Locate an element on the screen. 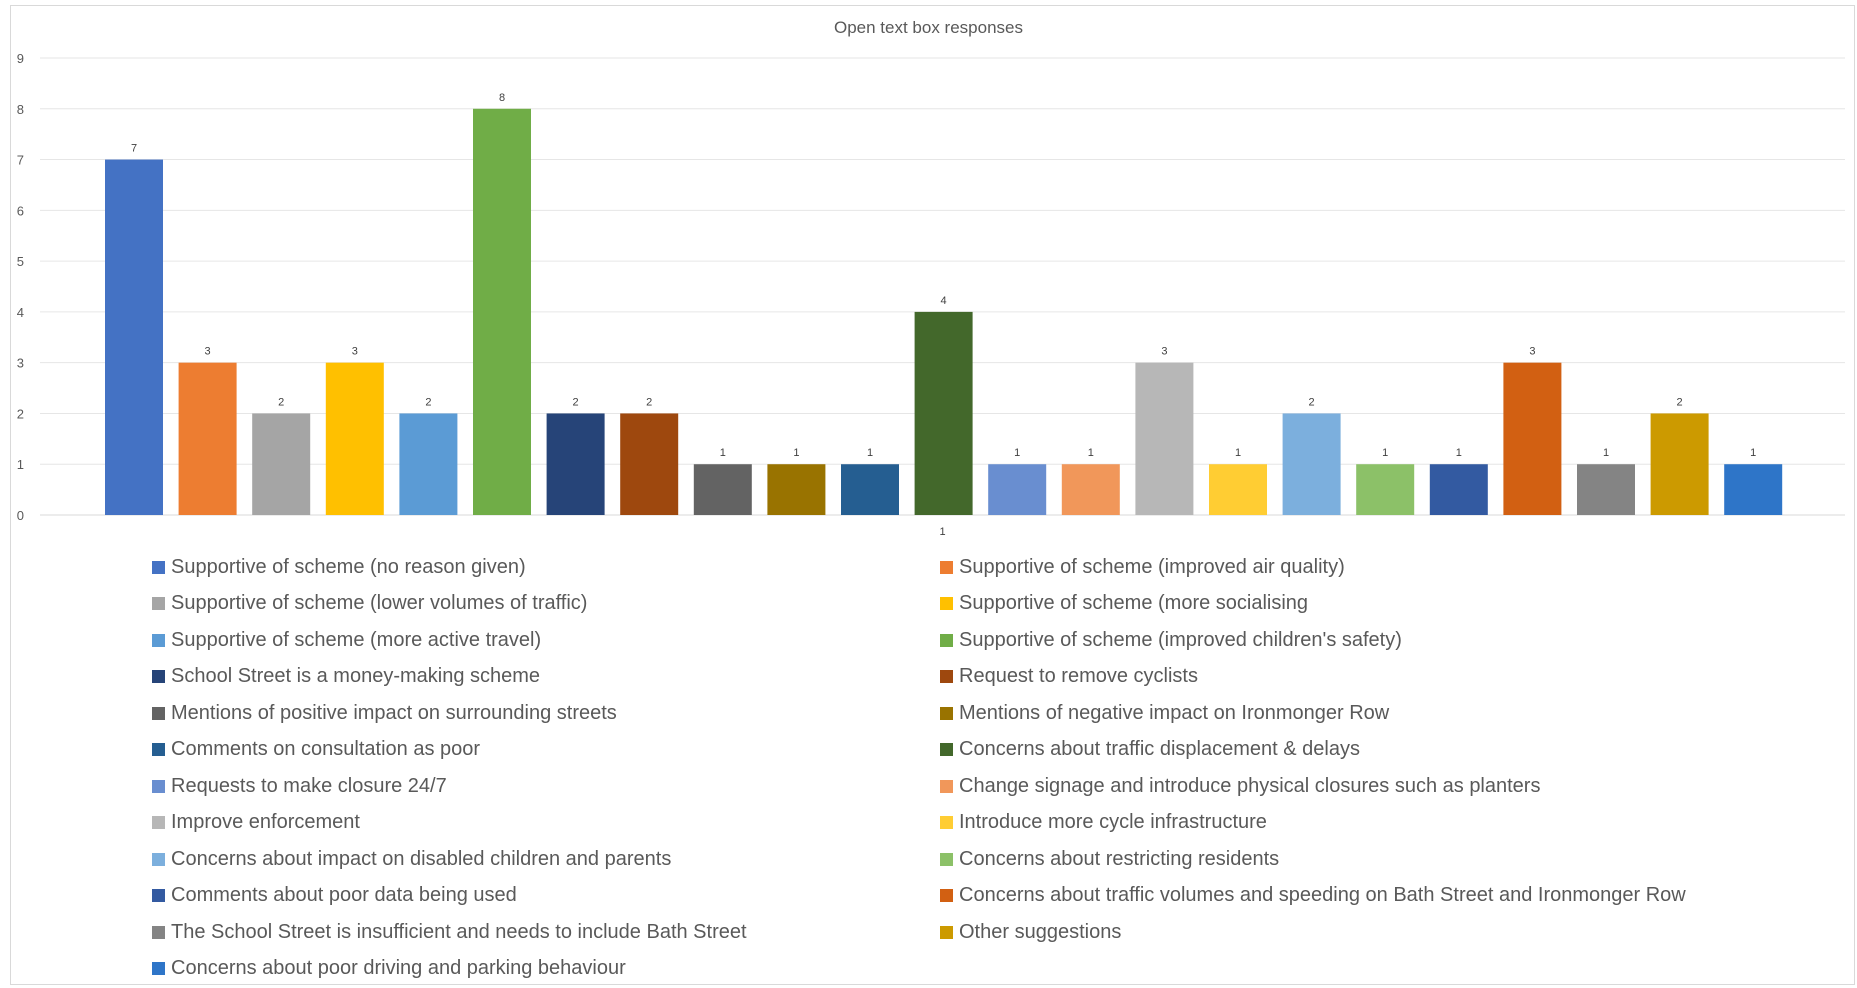 The width and height of the screenshot is (1857, 988). y-tick-label: 9 is located at coordinates (20, 58).